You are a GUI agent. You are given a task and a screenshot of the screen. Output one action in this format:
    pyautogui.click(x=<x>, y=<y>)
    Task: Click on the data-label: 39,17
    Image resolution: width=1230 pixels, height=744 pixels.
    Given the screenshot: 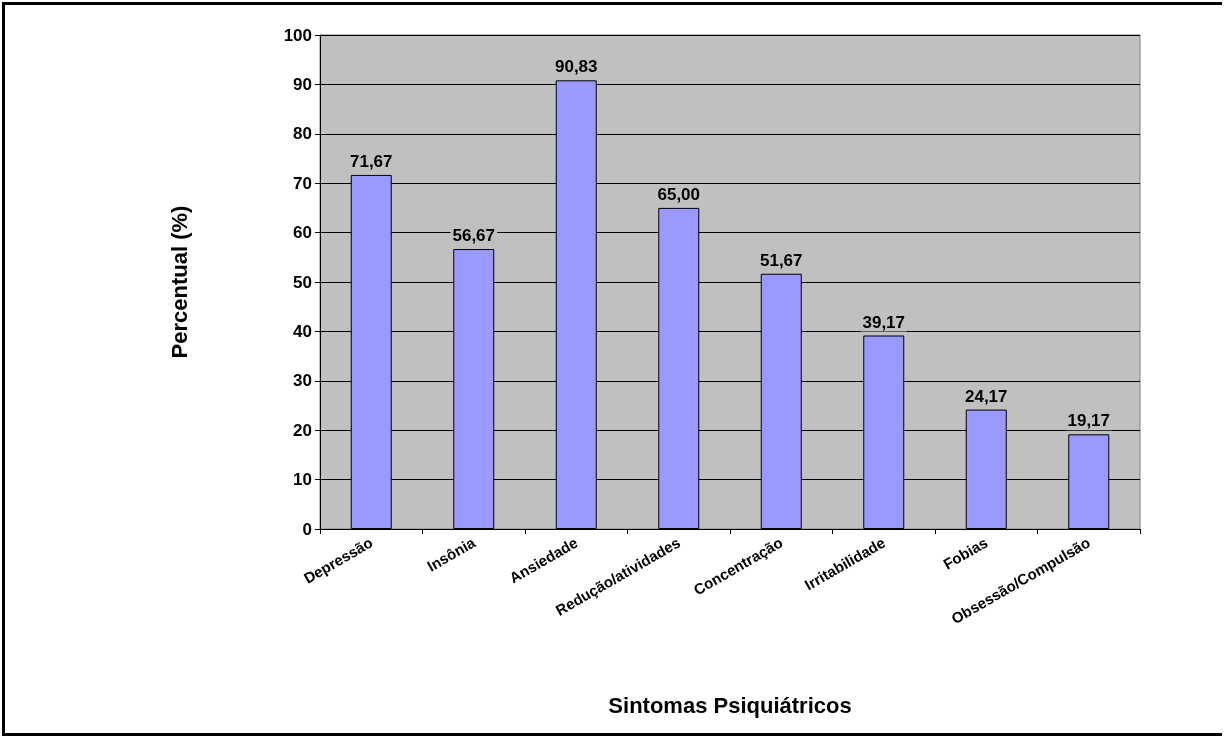 What is the action you would take?
    pyautogui.click(x=884, y=322)
    